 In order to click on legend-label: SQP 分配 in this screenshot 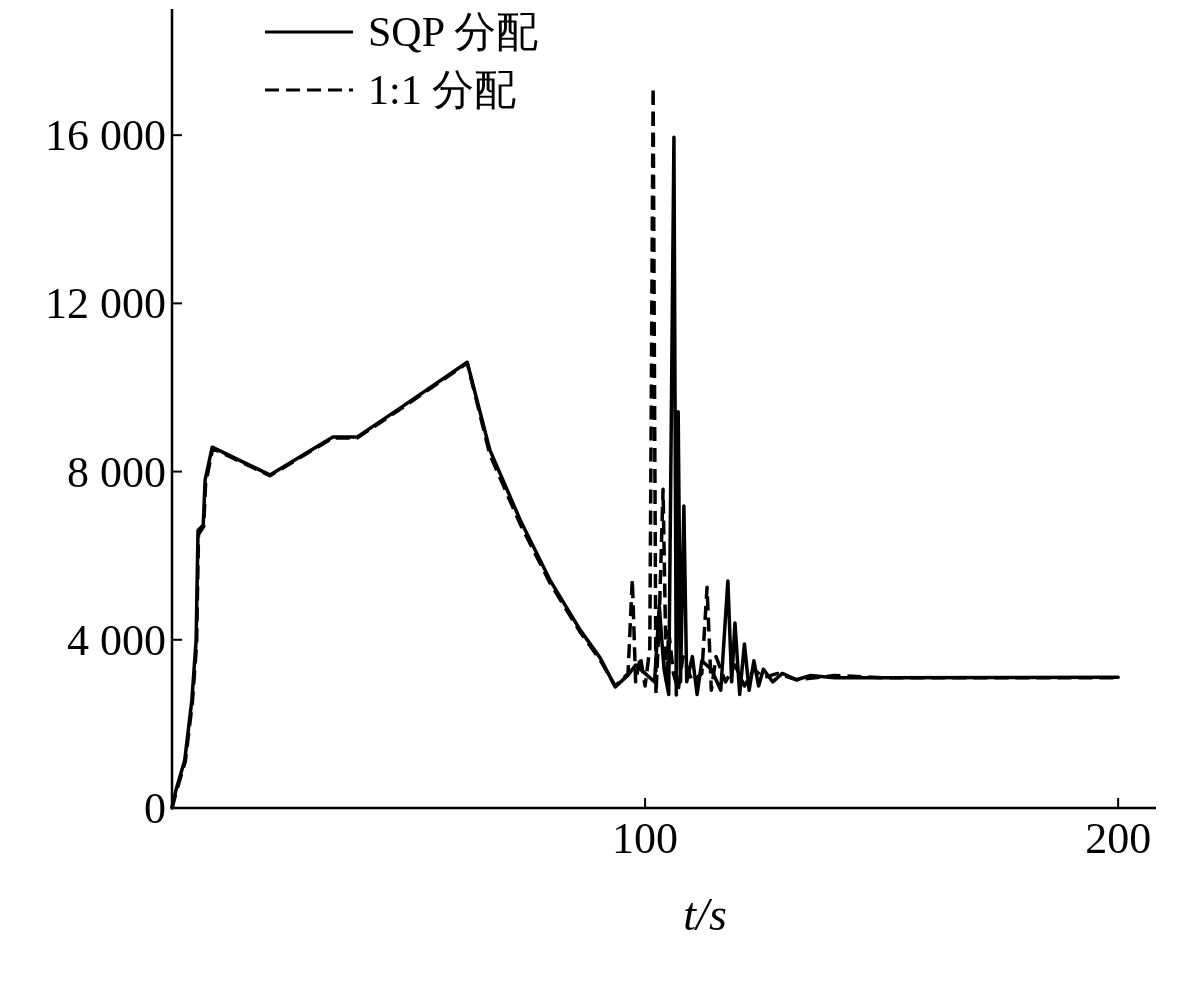, I will do `click(453, 32)`.